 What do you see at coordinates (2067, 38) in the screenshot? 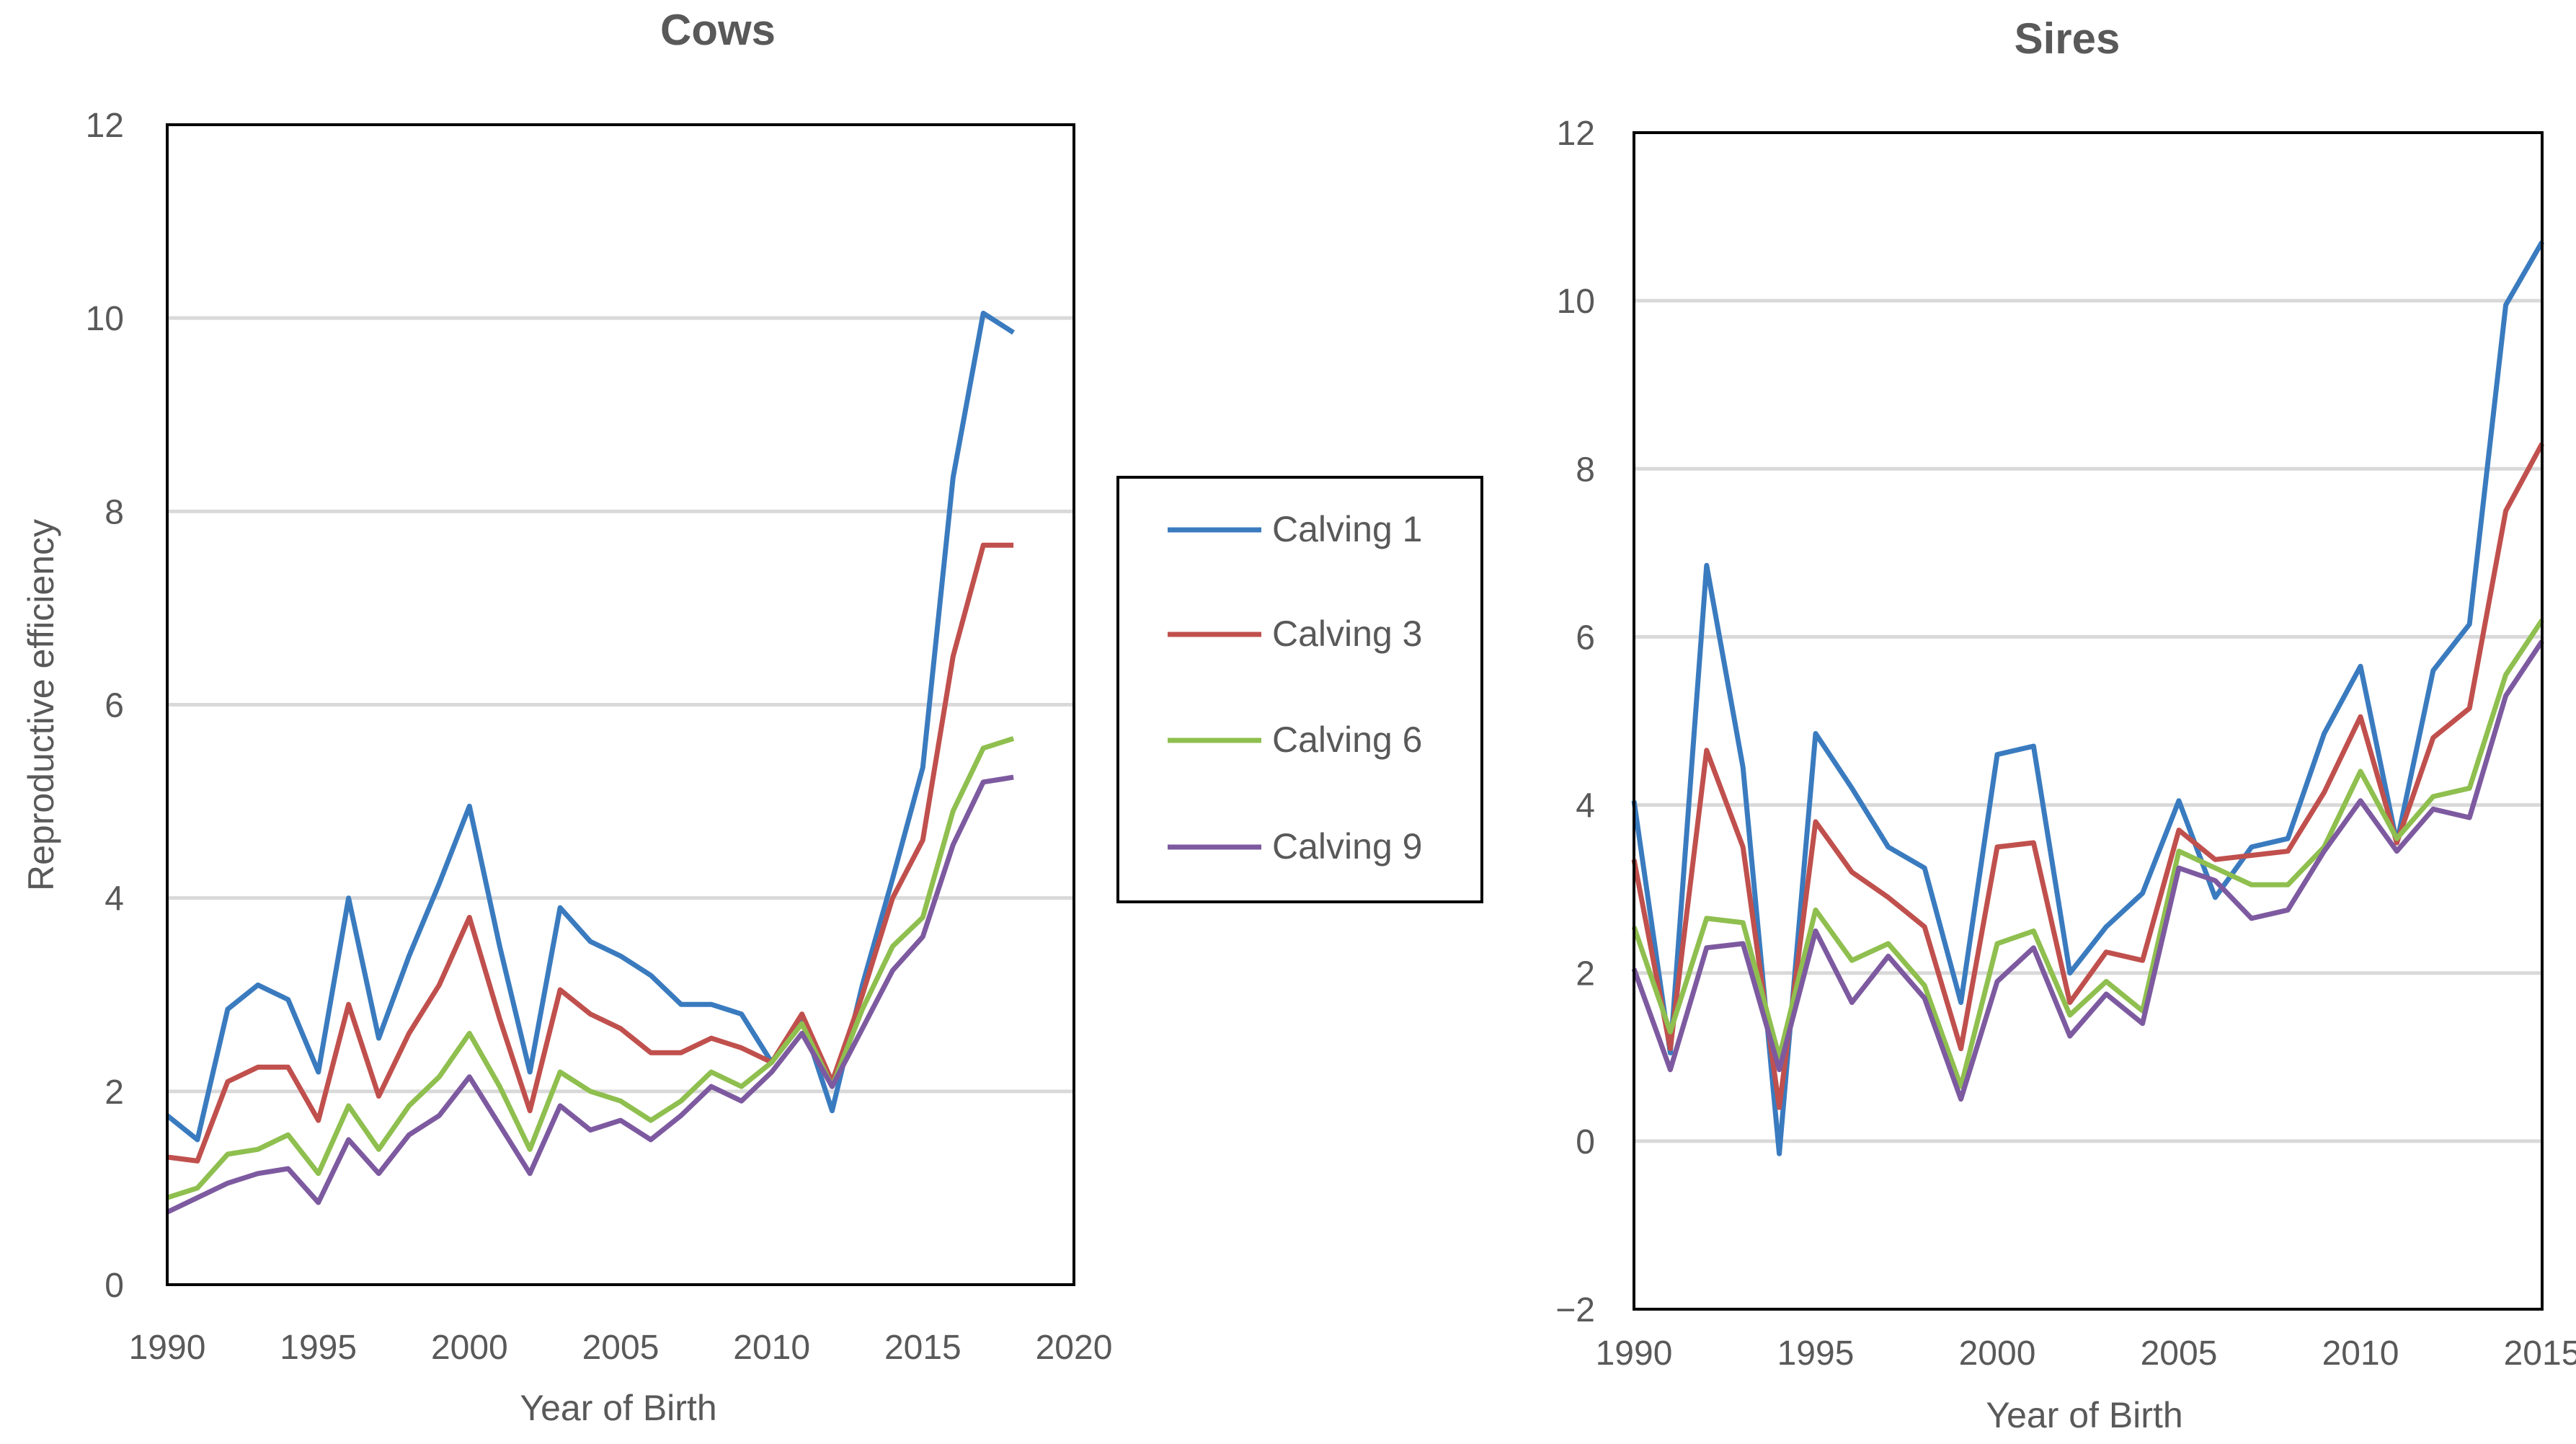
I see `sires-chart-title: Sires` at bounding box center [2067, 38].